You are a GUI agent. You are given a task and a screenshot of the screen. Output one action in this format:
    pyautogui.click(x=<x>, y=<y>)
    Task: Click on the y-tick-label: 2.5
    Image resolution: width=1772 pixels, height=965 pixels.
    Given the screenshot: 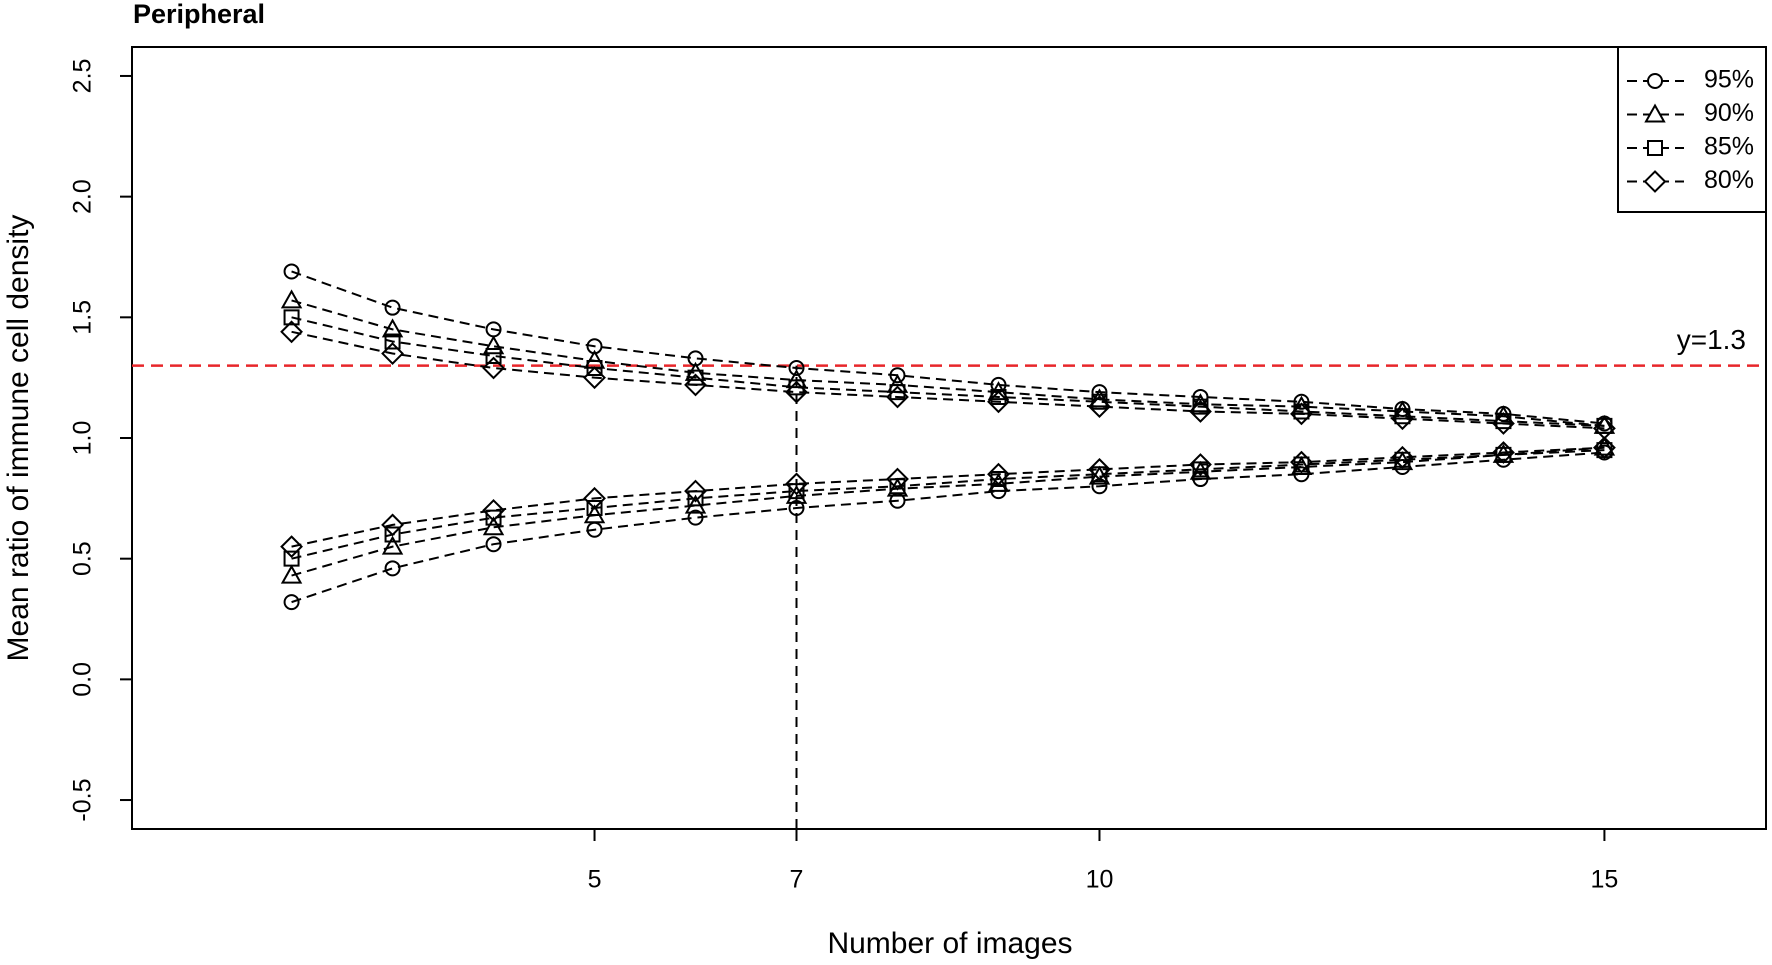 What is the action you would take?
    pyautogui.click(x=83, y=76)
    